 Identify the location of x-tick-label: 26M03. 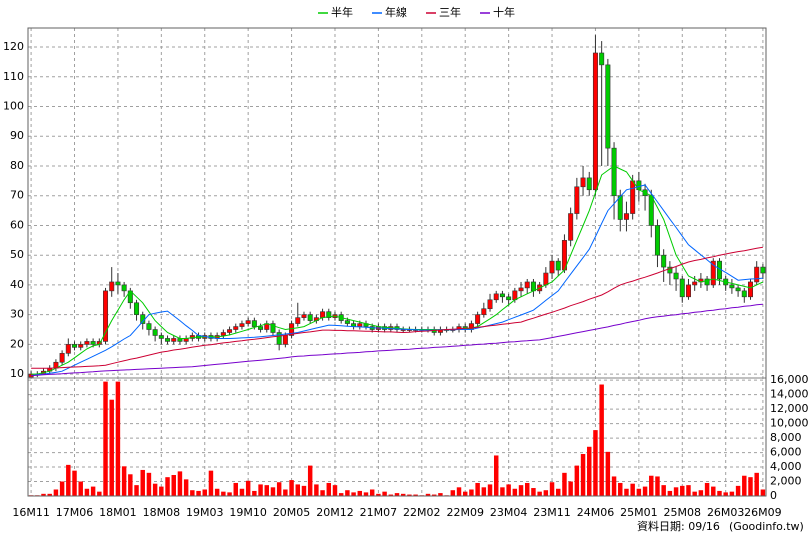
(726, 512).